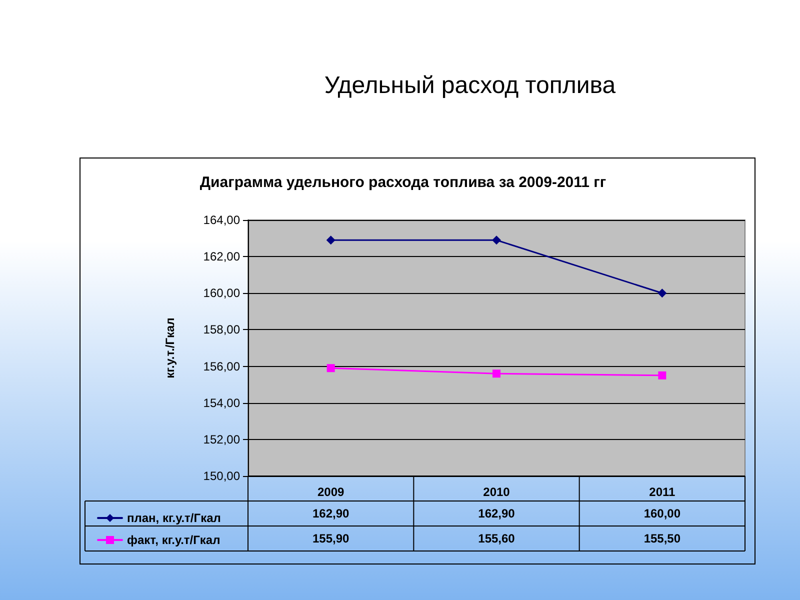 The image size is (800, 600). Describe the element at coordinates (470, 86) in the screenshot. I see `chart-title: Удельный расход топлива` at that location.